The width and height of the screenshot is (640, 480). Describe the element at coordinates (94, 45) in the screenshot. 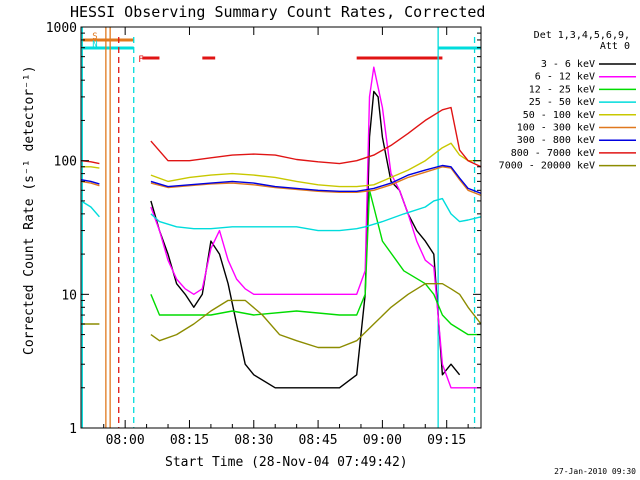

I see `flag-label-1: N` at that location.